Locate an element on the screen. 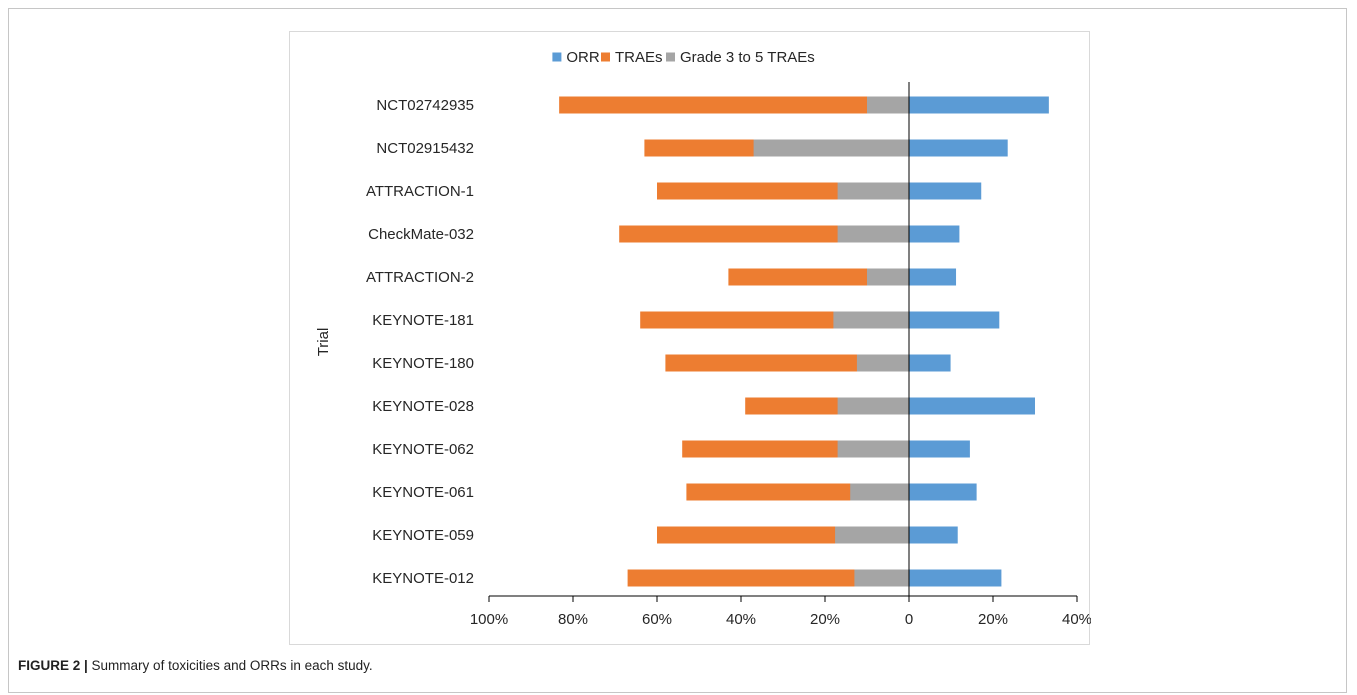 Image resolution: width=1357 pixels, height=695 pixels. category-label: ATTRACTION-2 is located at coordinates (420, 277).